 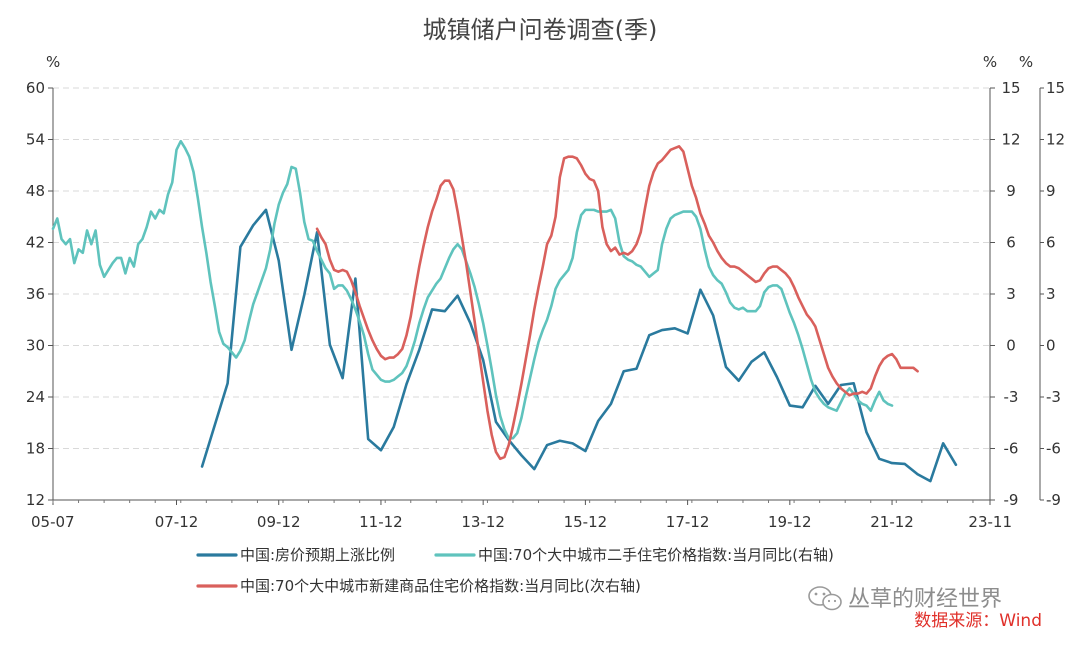 I want to click on y-right2-tick-label: 15, so click(x=1055, y=88).